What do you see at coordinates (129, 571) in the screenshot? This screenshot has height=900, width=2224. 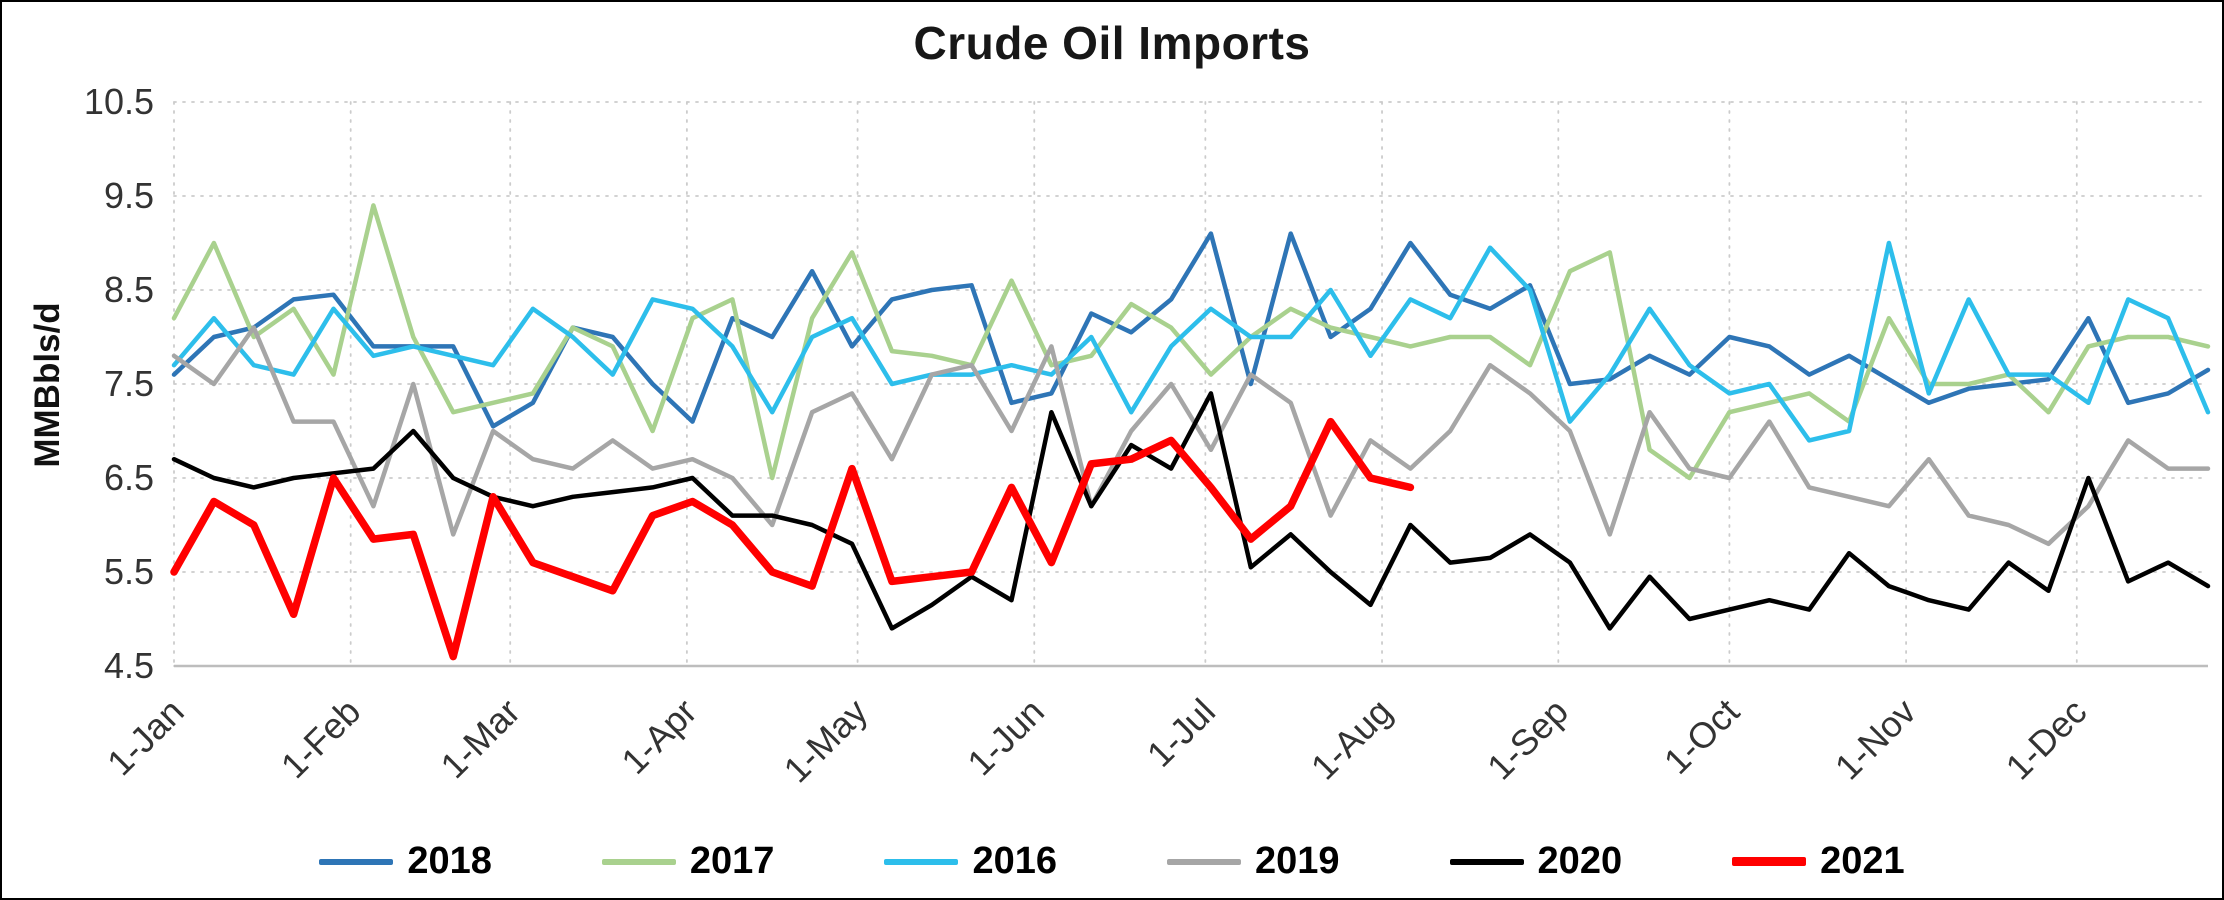 I see `y-tick-label: 5.5` at bounding box center [129, 571].